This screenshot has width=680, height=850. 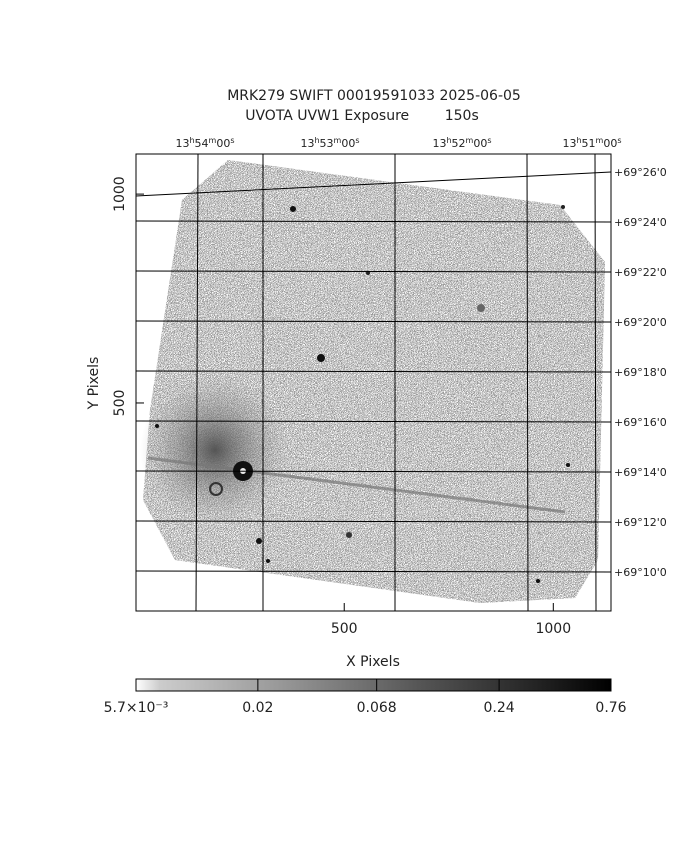 I want to click on y-tick-label: 1000, so click(x=120, y=194).